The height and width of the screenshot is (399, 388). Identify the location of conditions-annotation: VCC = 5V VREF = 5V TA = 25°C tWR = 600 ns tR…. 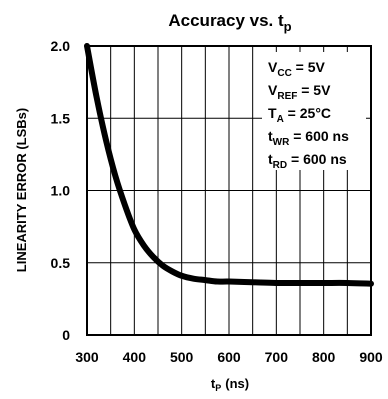
(314, 111).